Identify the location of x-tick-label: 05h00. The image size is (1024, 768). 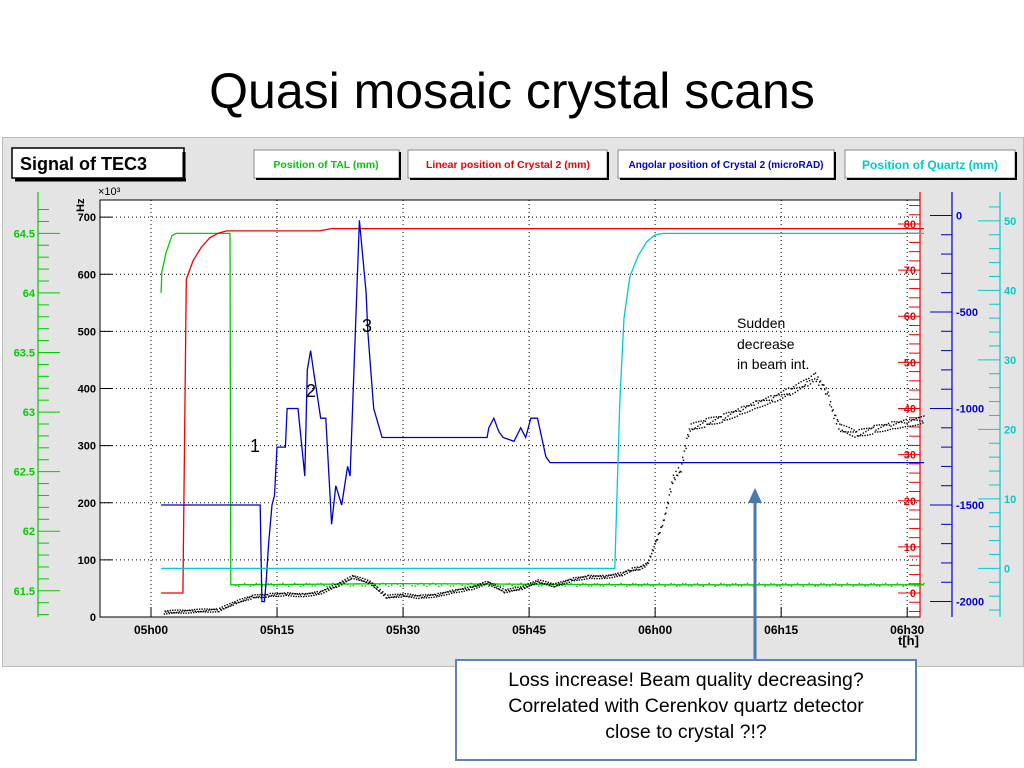
(151, 630).